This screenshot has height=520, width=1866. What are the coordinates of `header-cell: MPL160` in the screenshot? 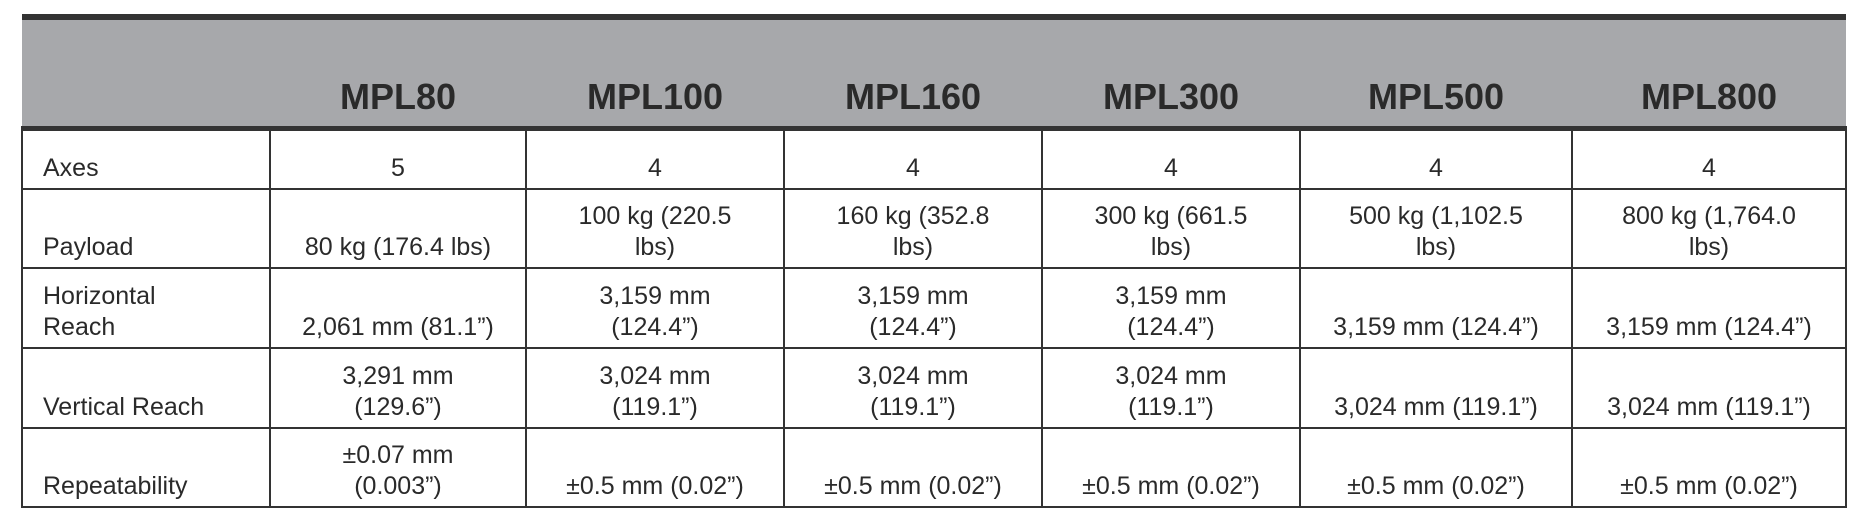 It's located at (913, 72).